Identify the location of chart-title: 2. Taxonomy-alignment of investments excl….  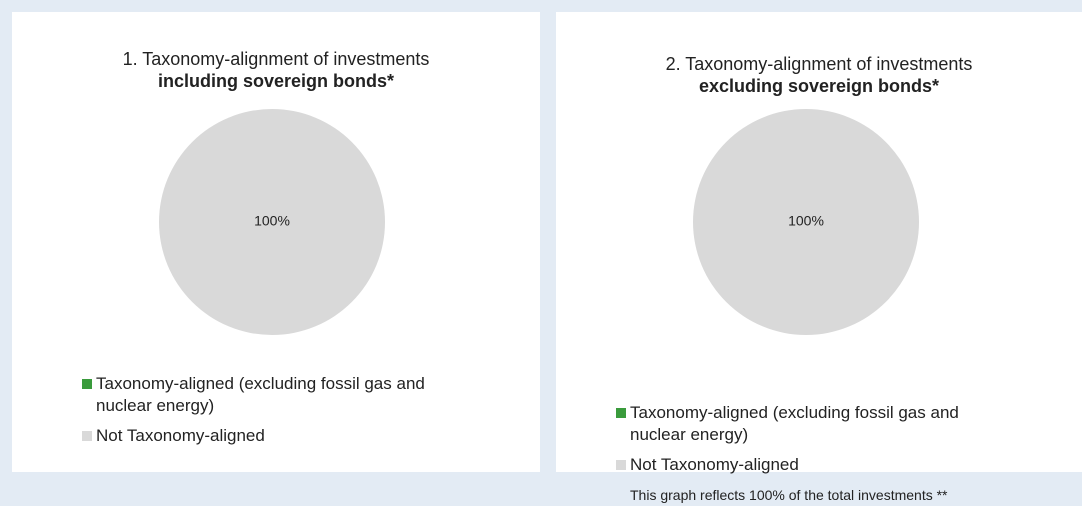
(819, 75).